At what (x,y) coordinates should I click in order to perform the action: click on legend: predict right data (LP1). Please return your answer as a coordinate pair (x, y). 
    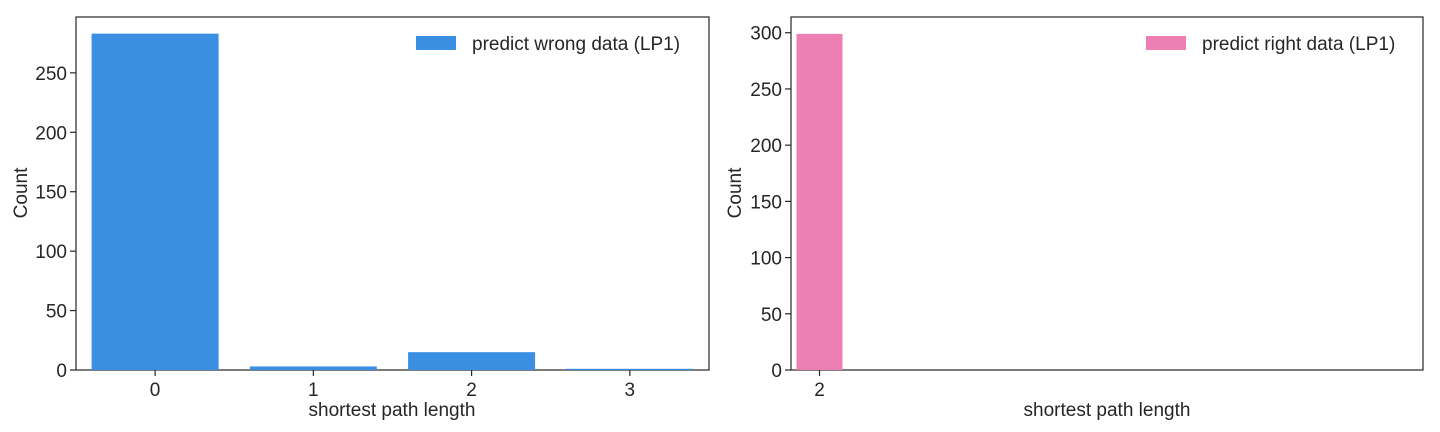
    Looking at the image, I should click on (1270, 44).